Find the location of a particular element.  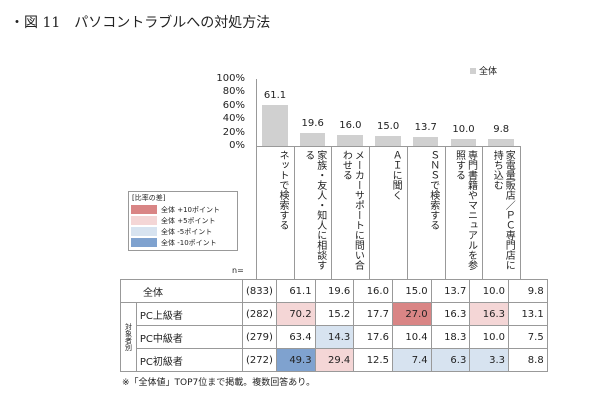

table-cell: 16.0 is located at coordinates (373, 291).